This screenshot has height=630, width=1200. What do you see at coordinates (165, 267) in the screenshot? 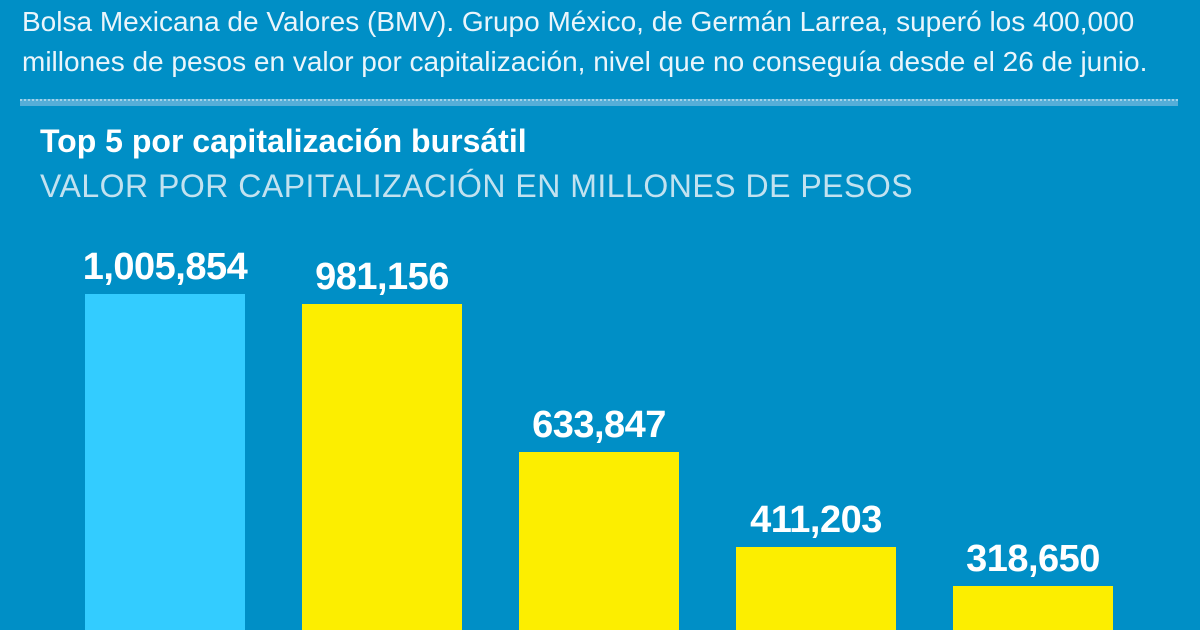
I see `bar-value-label: 1,005,854` at bounding box center [165, 267].